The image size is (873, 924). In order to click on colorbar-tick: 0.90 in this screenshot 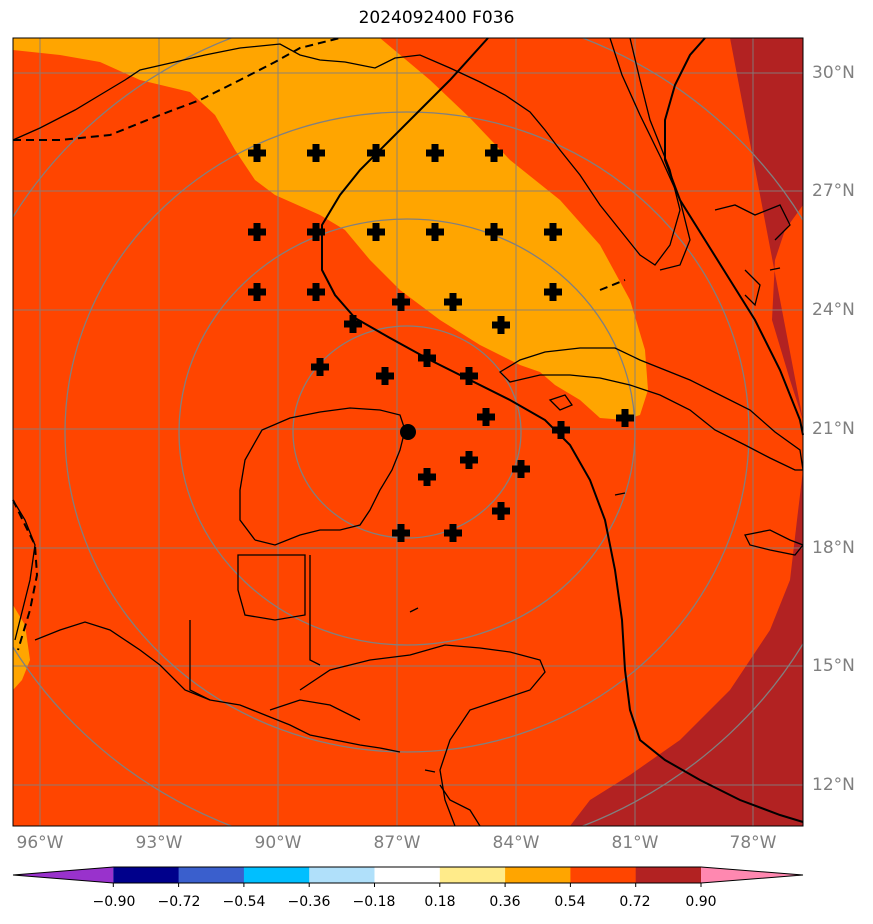, I will do `click(701, 902)`.